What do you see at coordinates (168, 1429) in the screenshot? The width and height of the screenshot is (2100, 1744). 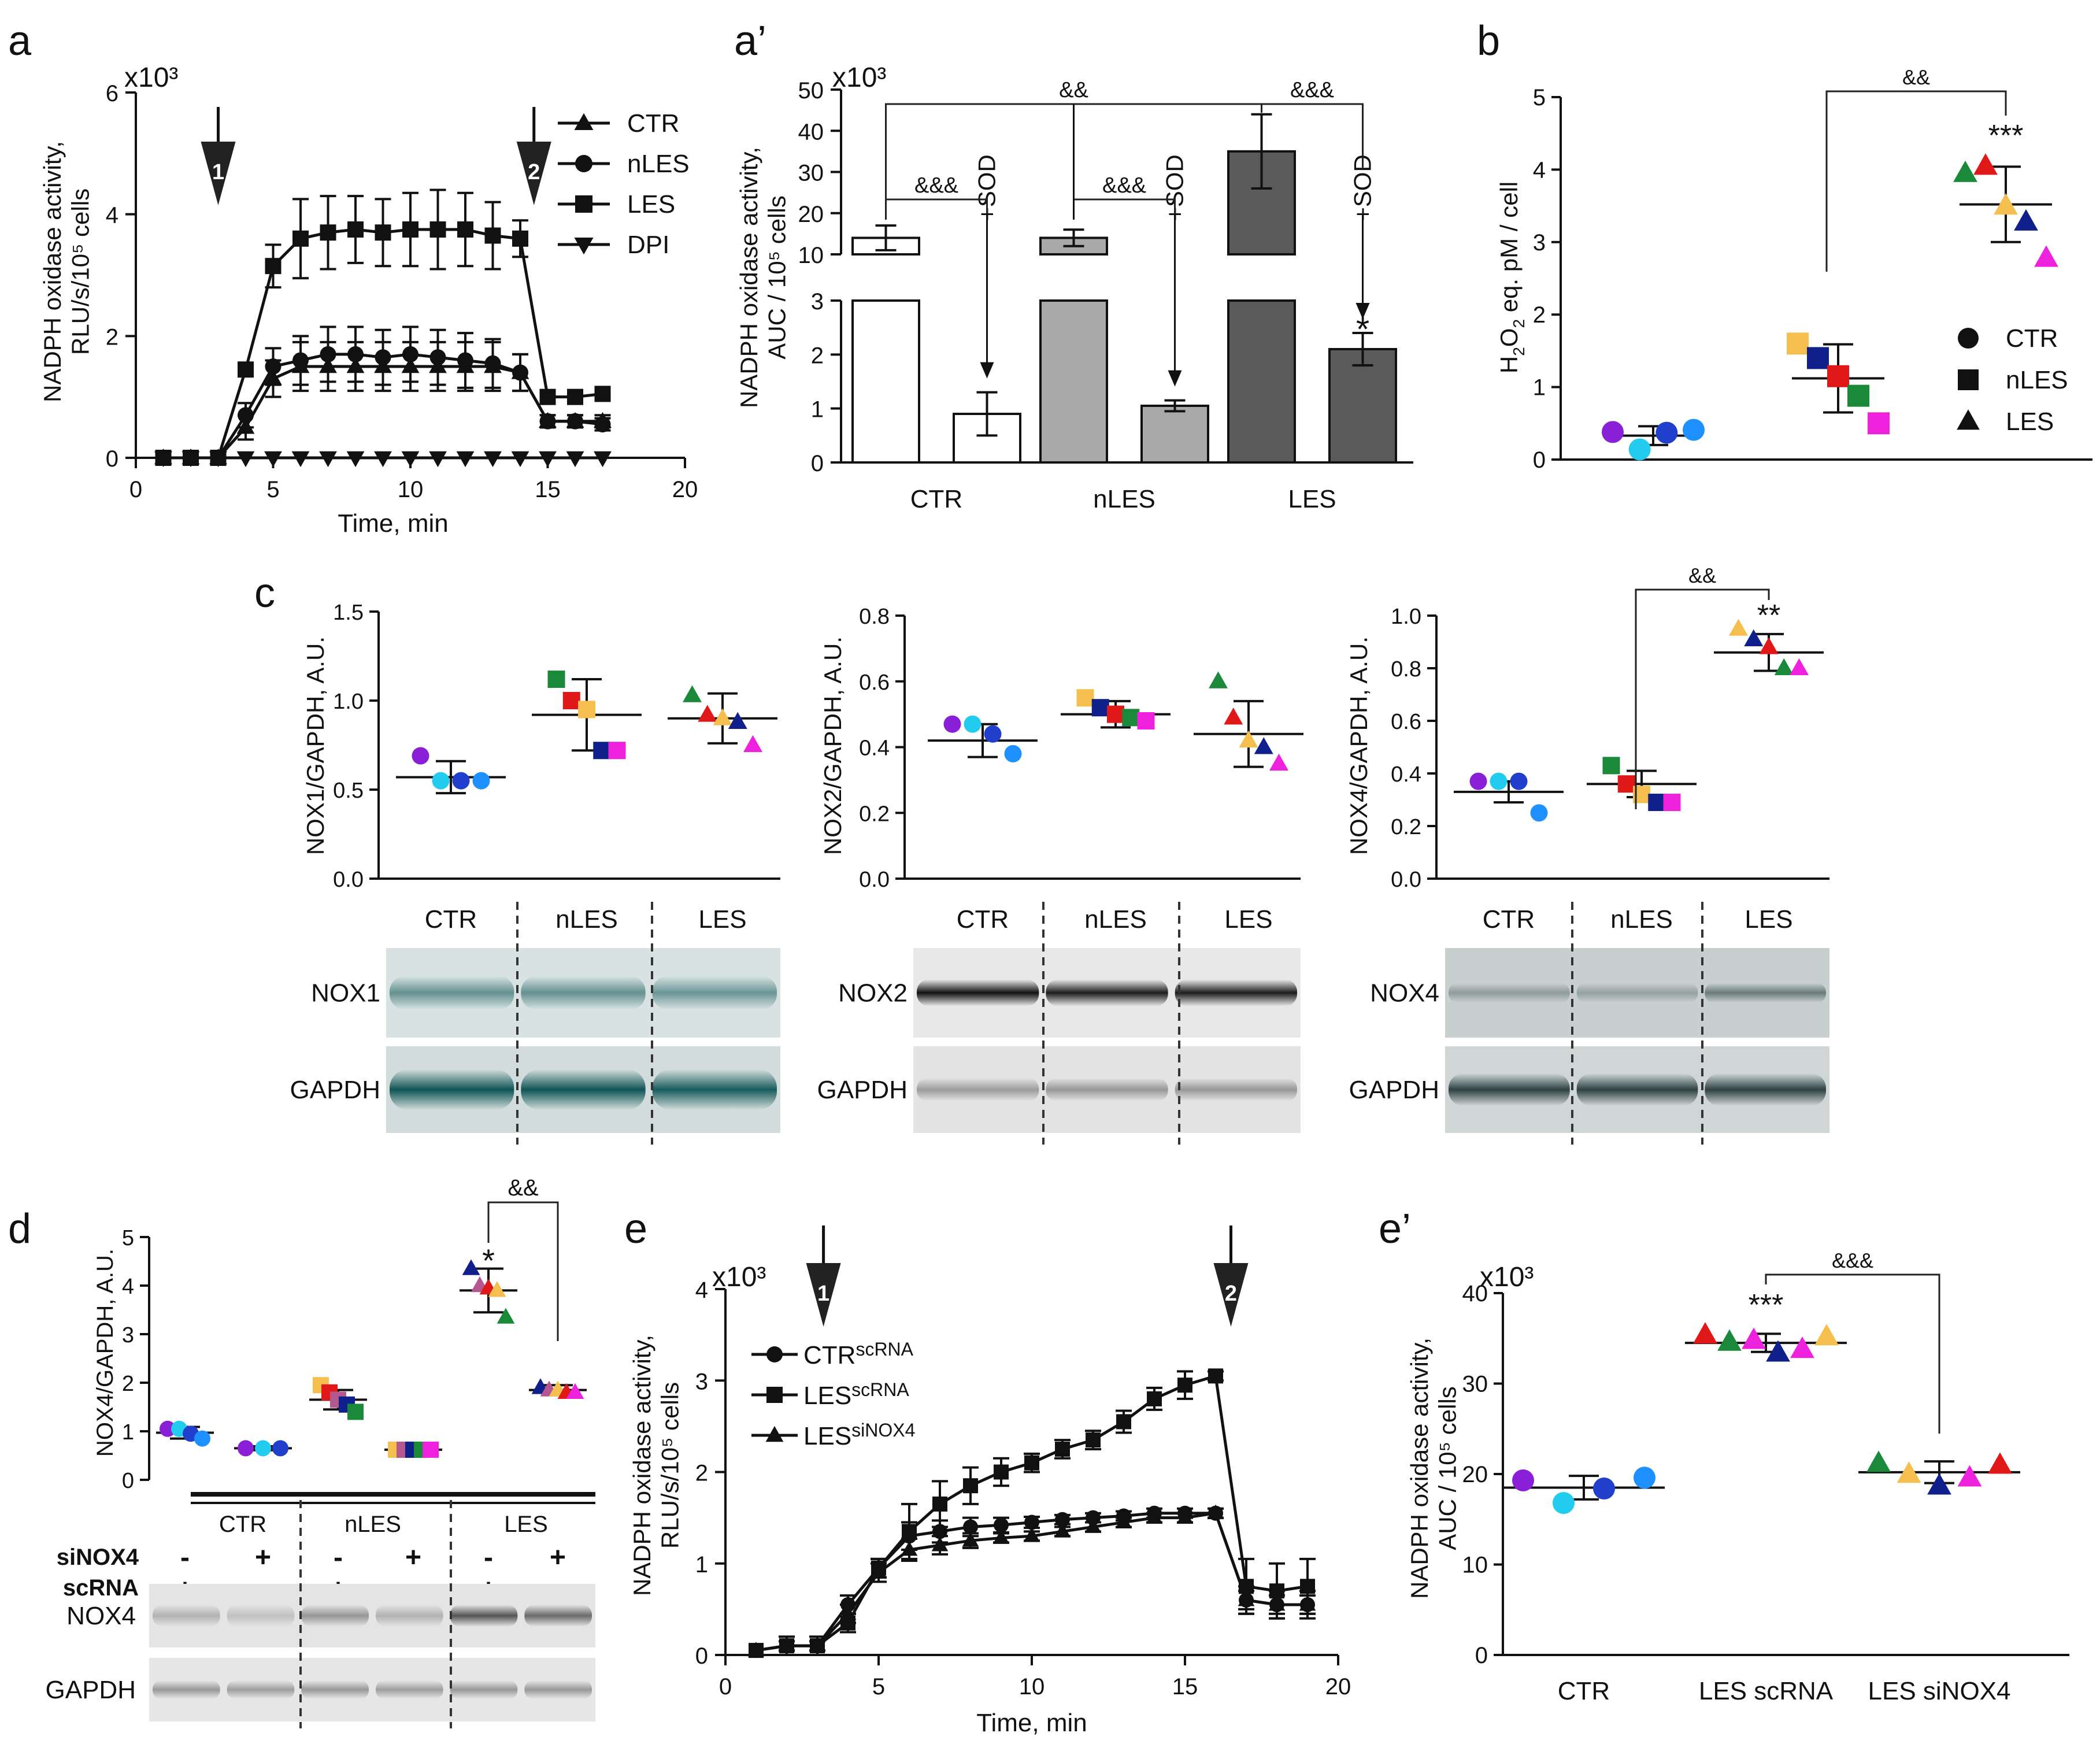 I see `data-point-CTR scRNA` at bounding box center [168, 1429].